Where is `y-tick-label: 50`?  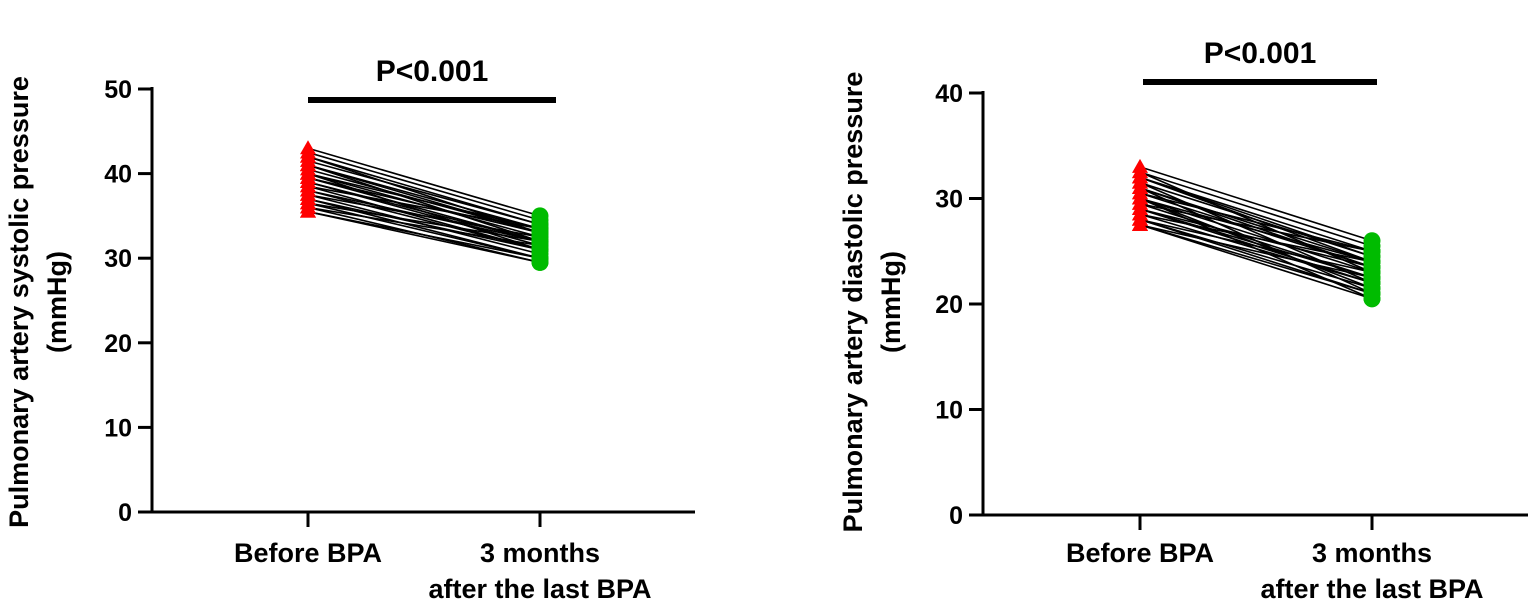
y-tick-label: 50 is located at coordinates (118, 90).